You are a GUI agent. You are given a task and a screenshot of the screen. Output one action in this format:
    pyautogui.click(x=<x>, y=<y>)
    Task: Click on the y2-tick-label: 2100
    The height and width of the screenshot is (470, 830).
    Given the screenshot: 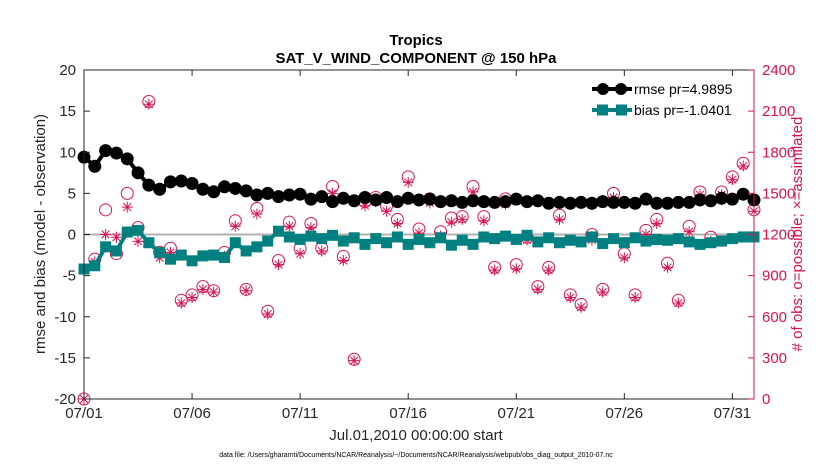 What is the action you would take?
    pyautogui.click(x=778, y=111)
    